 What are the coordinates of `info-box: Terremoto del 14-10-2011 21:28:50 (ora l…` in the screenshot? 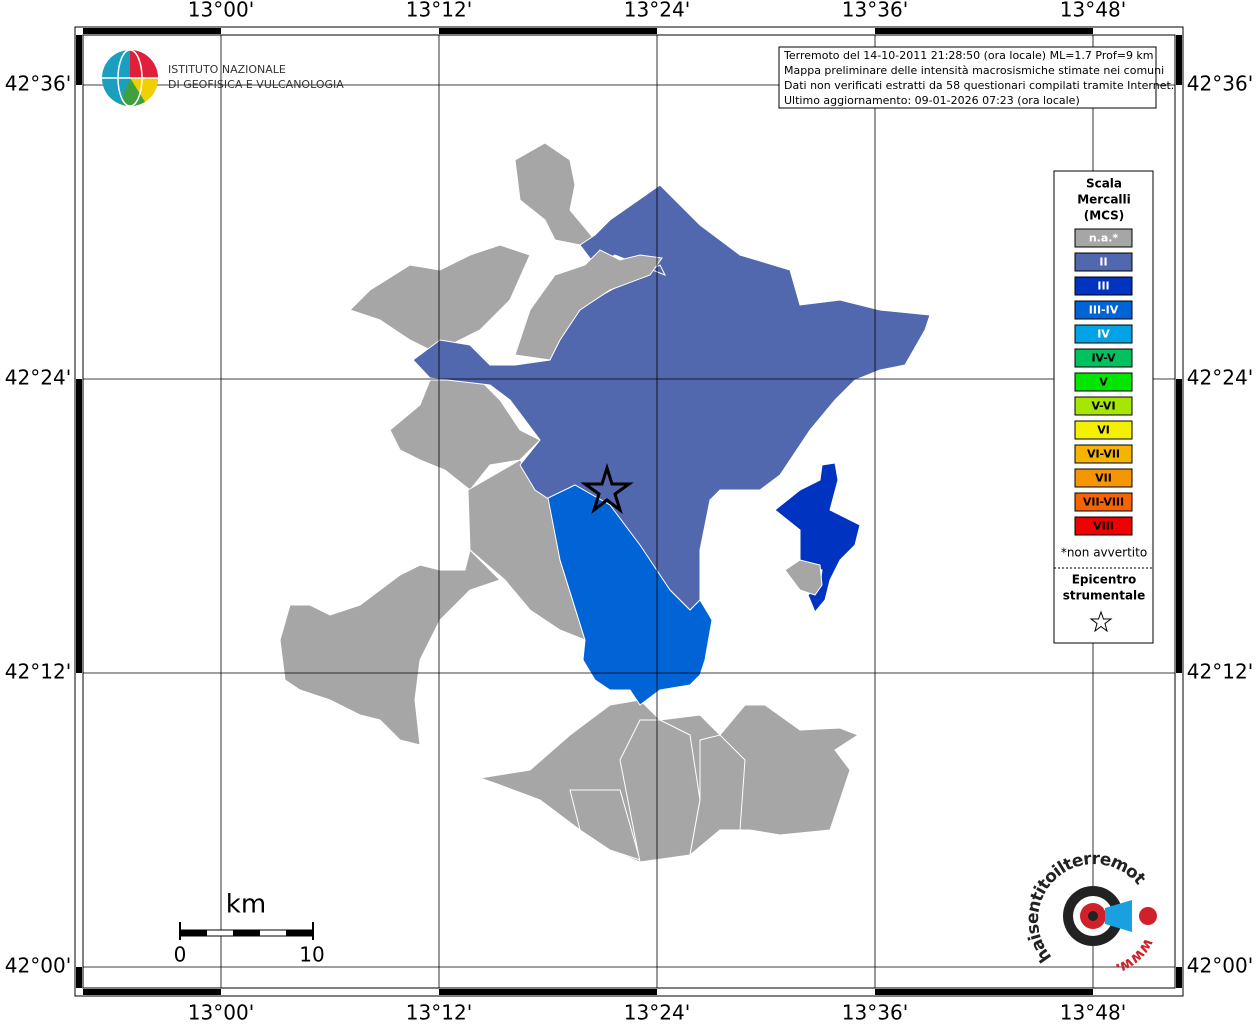 It's located at (976, 77).